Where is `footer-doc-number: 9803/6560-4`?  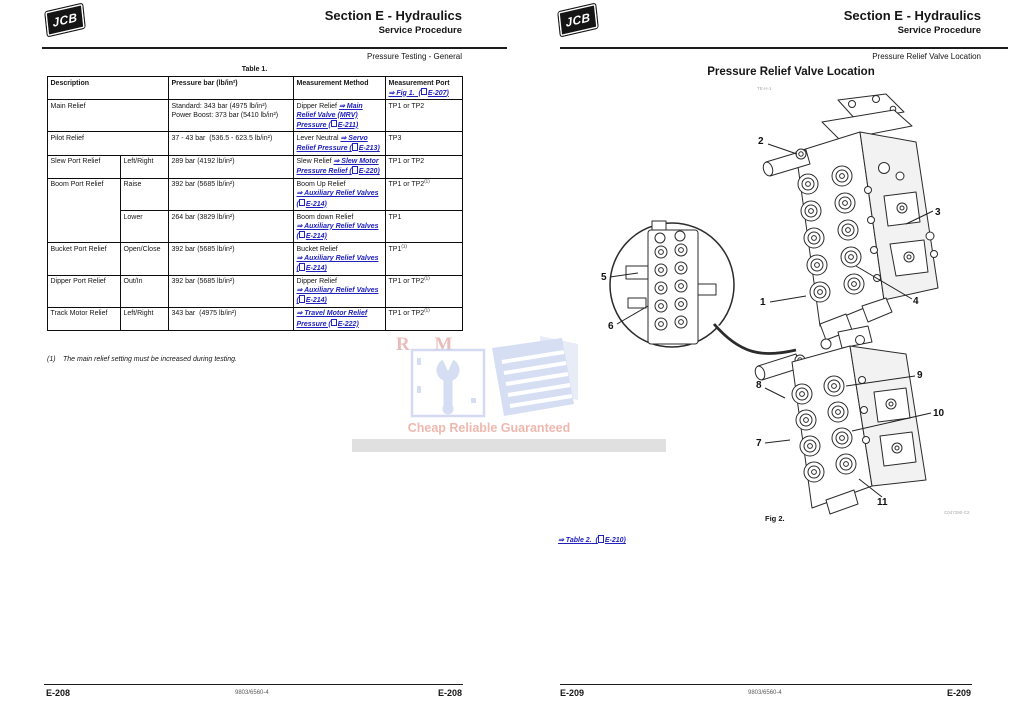
footer-doc-number: 9803/6560-4 is located at coordinates (765, 693).